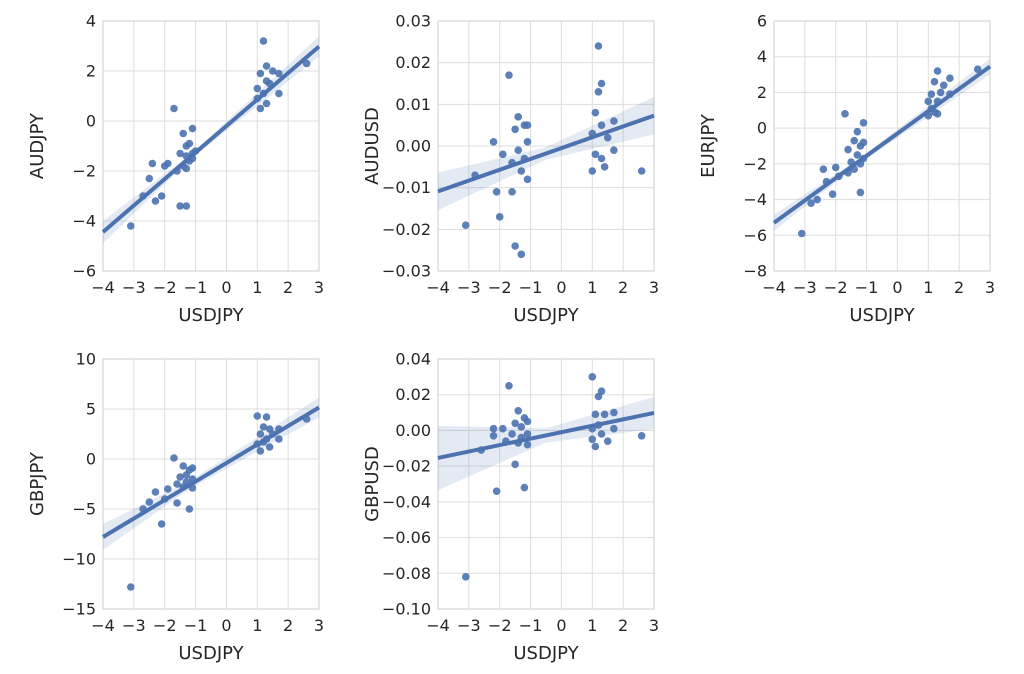 The image size is (1024, 674). What do you see at coordinates (413, 394) in the screenshot?
I see `y-tick-label: 0.02` at bounding box center [413, 394].